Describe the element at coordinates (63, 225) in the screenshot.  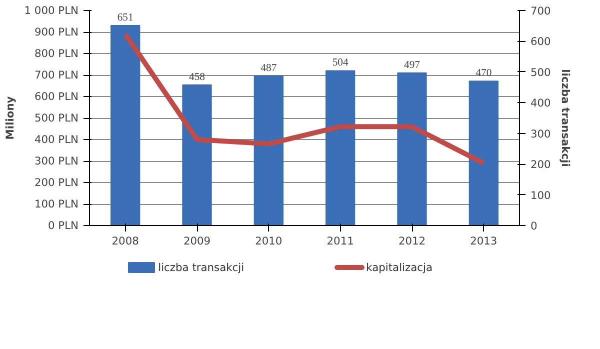
I see `y-tick-label: 0 PLN` at that location.